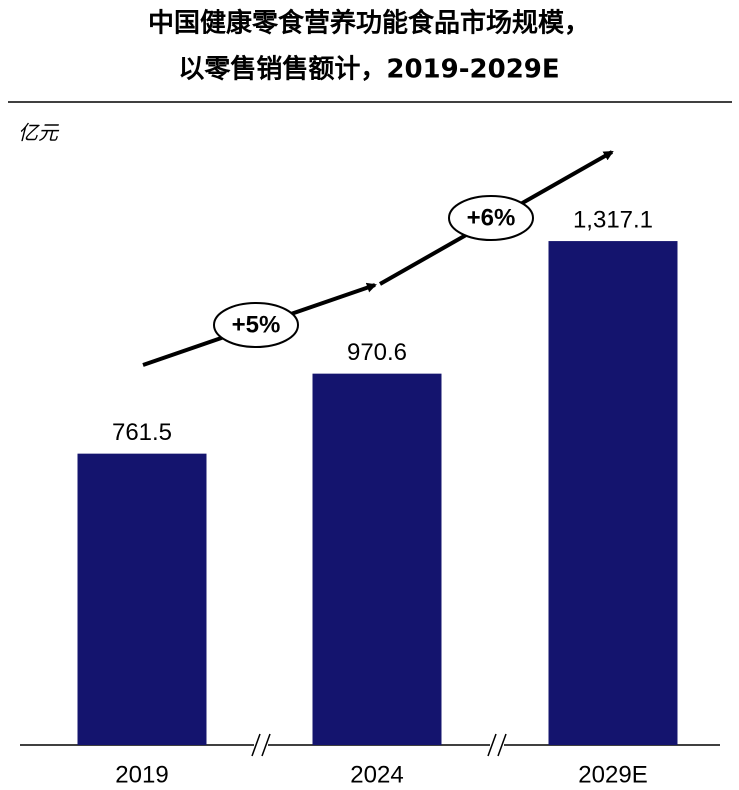 The image size is (739, 790). Describe the element at coordinates (377, 352) in the screenshot. I see `value-label: 970.6` at that location.